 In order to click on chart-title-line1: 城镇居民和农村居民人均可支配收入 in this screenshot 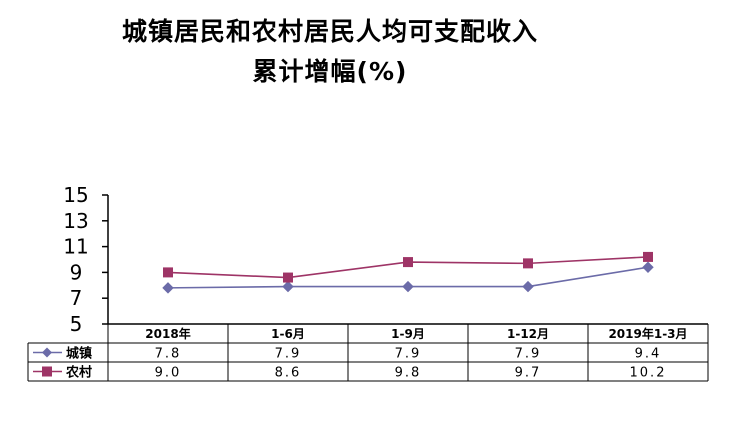, I will do `click(329, 31)`.